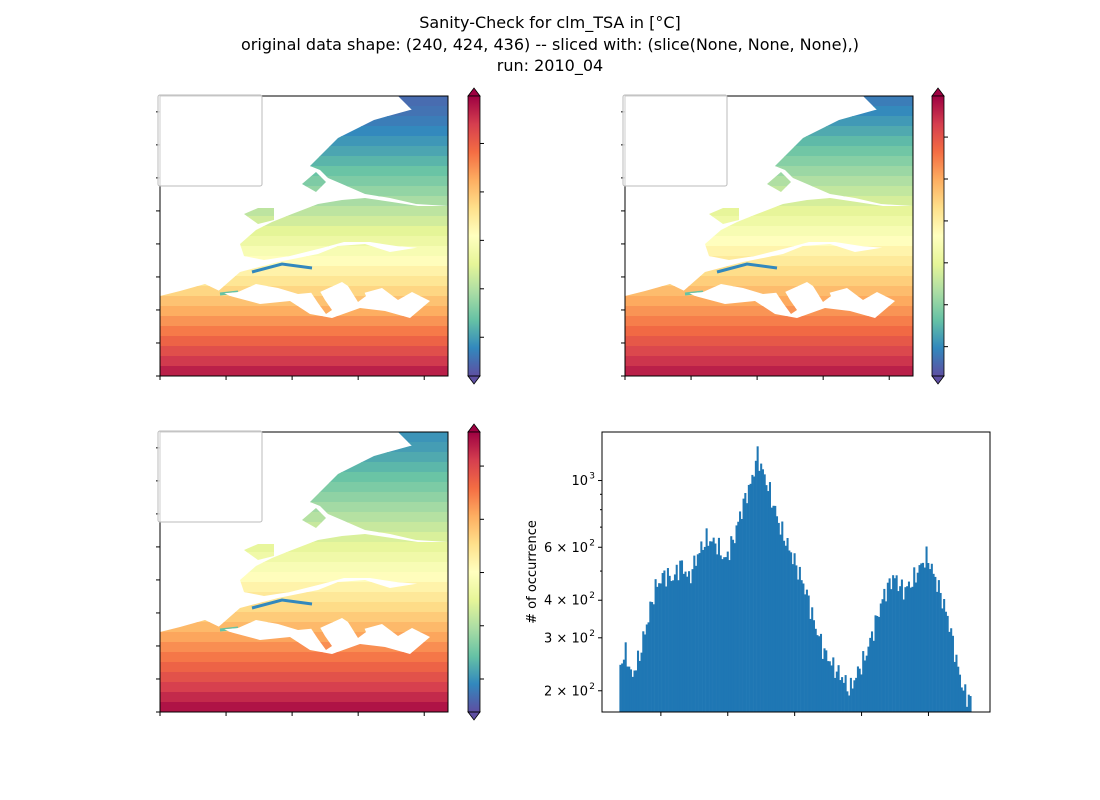  What do you see at coordinates (566, 638) in the screenshot?
I see `y-tick-label: 3 × 10` at bounding box center [566, 638].